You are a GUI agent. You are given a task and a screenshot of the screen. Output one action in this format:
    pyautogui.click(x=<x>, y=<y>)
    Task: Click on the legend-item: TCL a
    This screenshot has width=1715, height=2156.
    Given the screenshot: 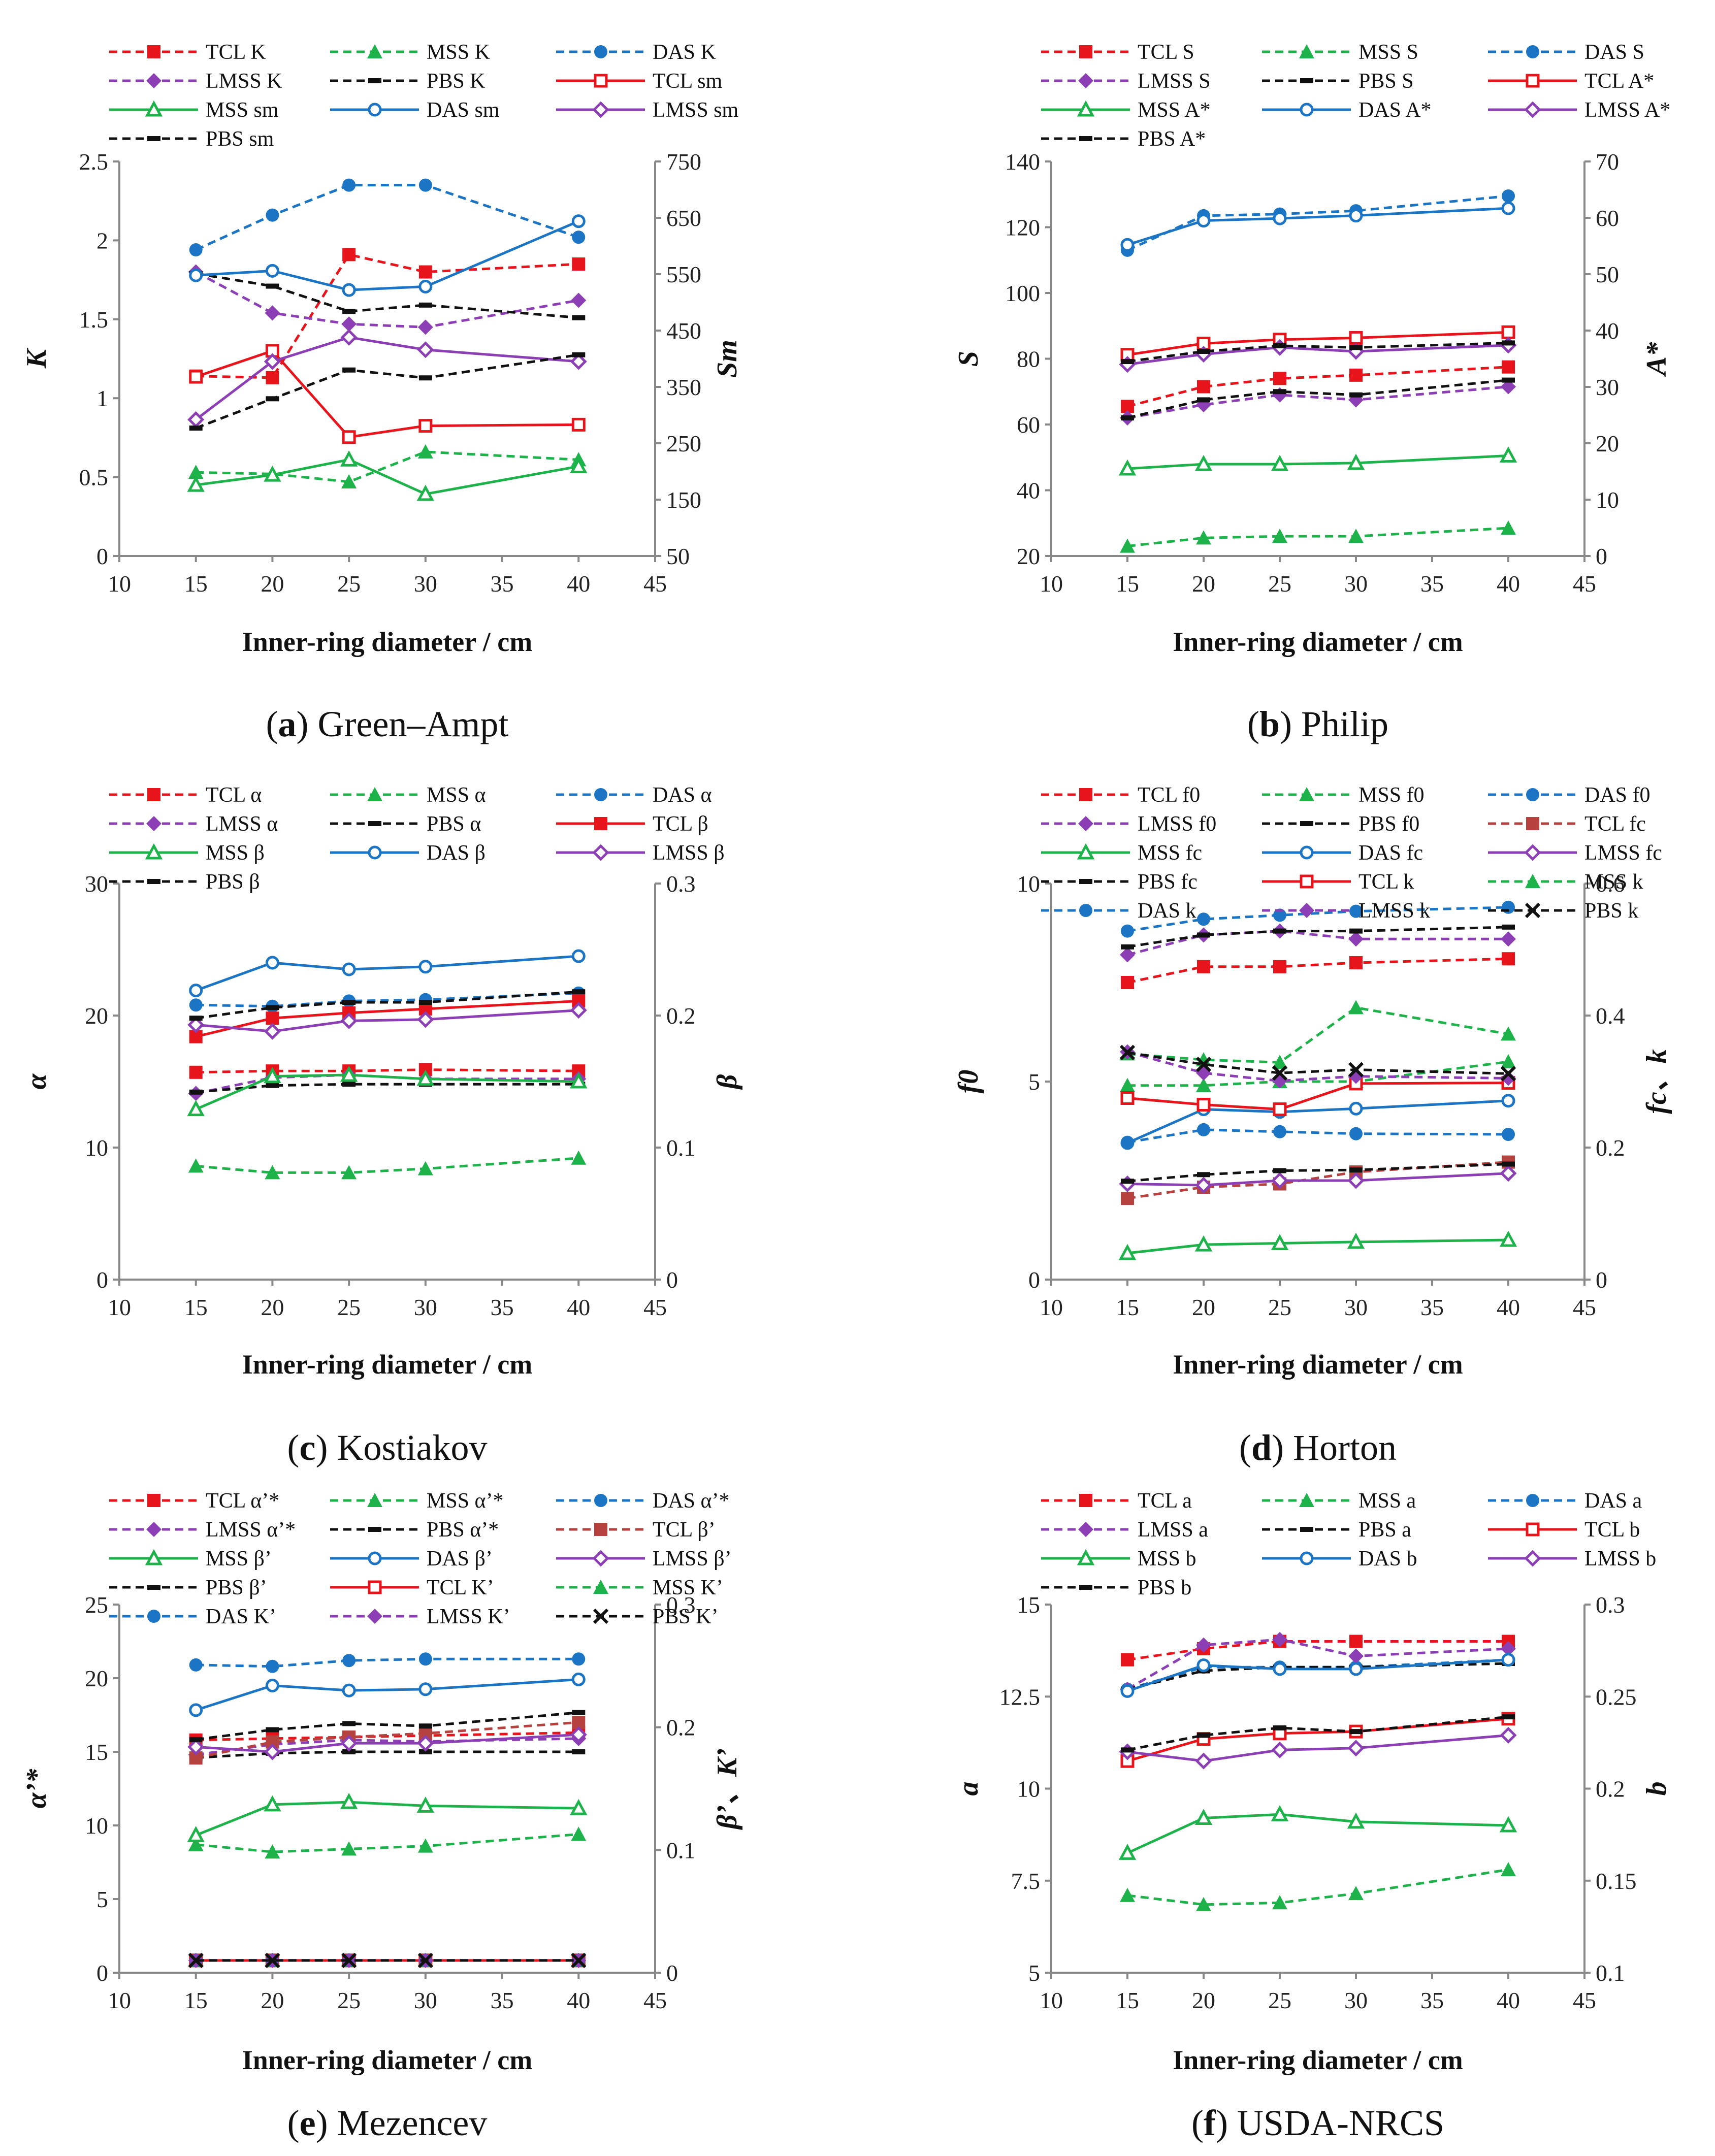 What is the action you would take?
    pyautogui.click(x=1116, y=1501)
    